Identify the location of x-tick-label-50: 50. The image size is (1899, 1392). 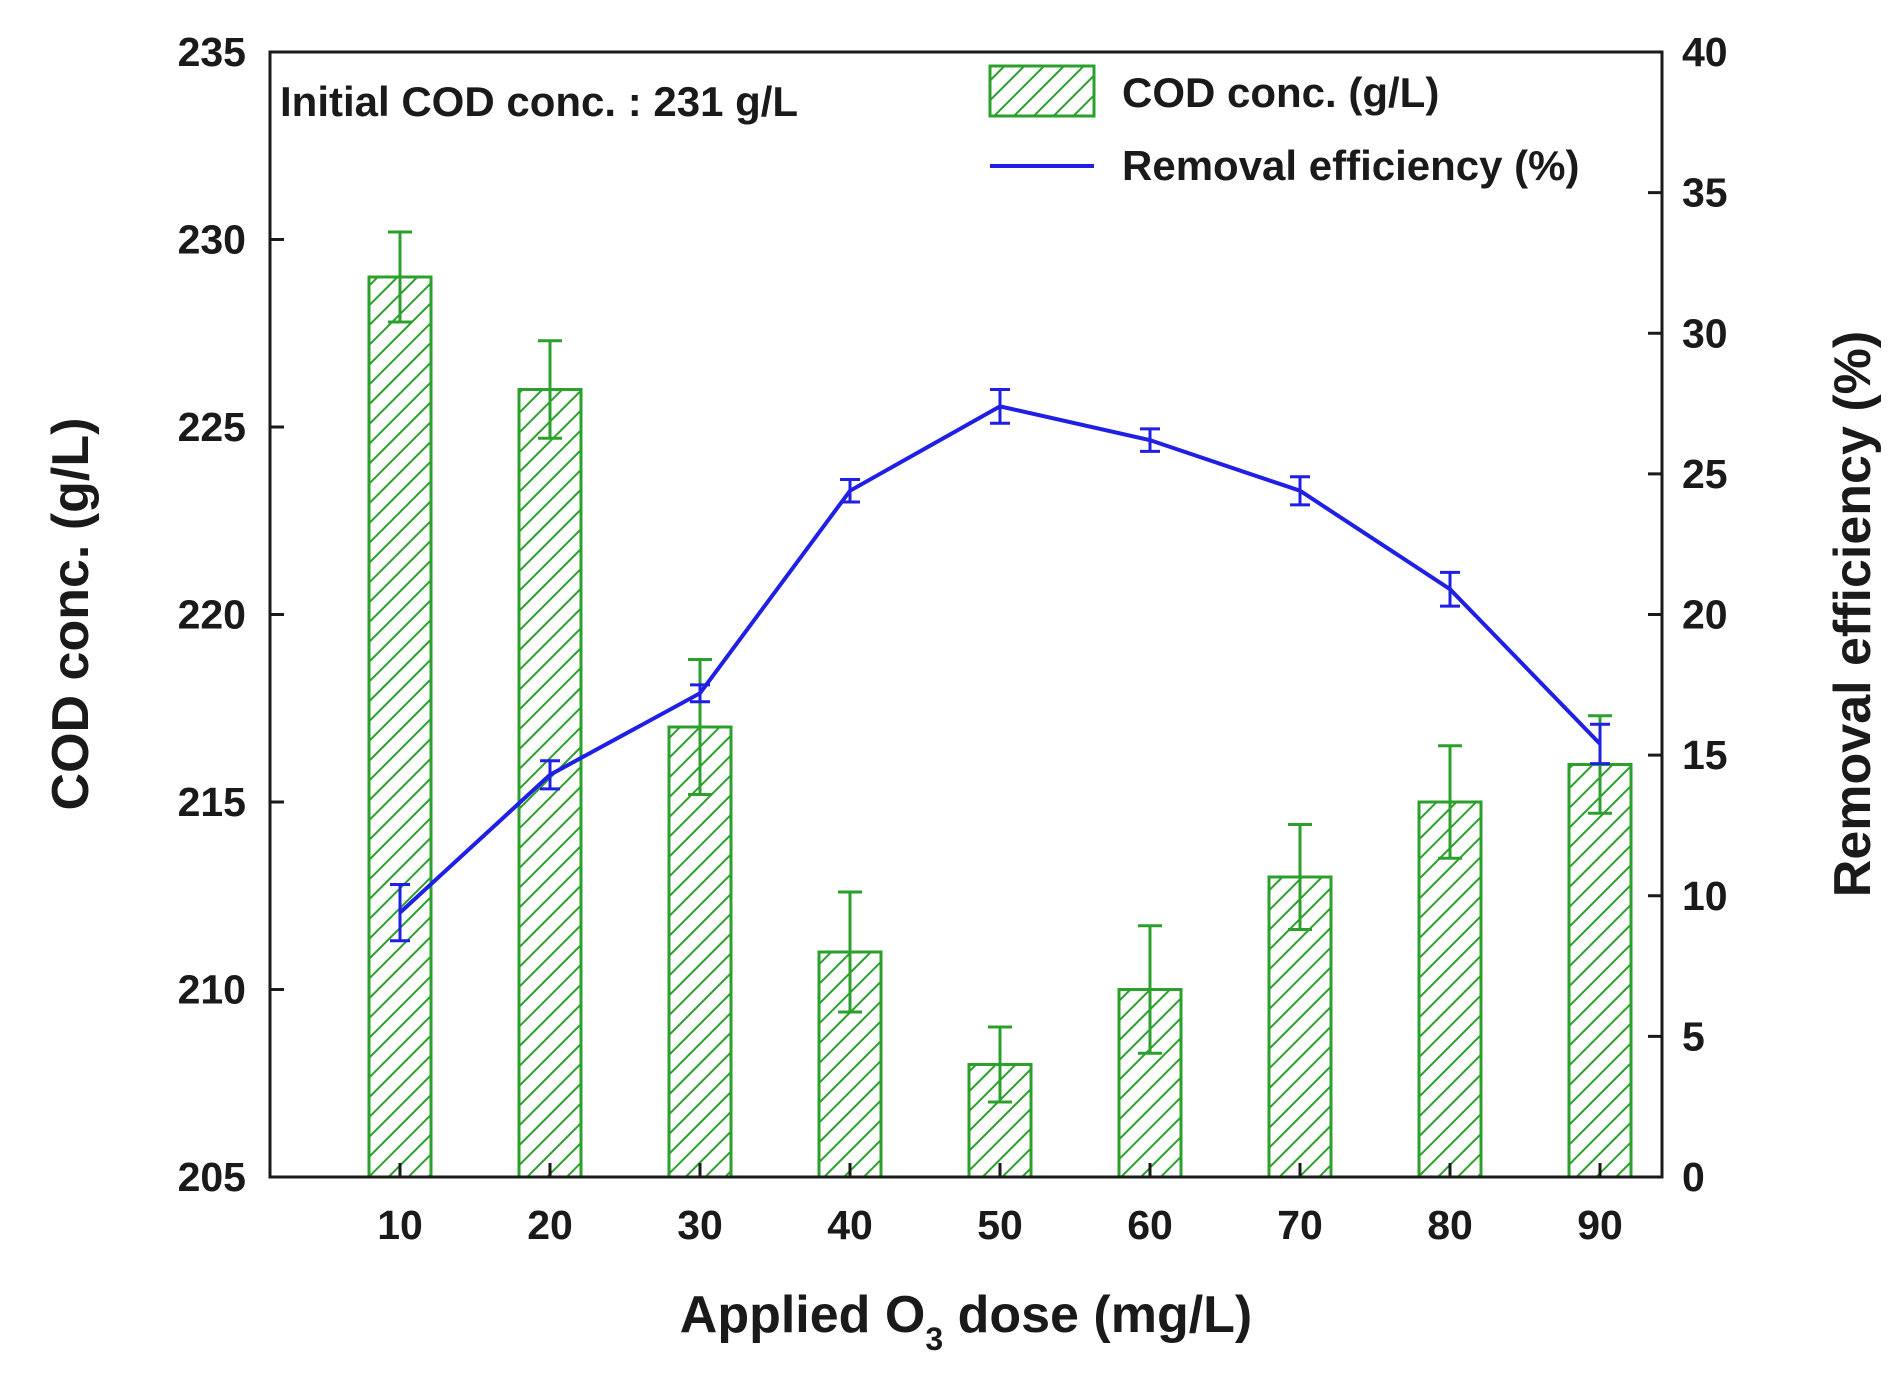
(1000, 1225).